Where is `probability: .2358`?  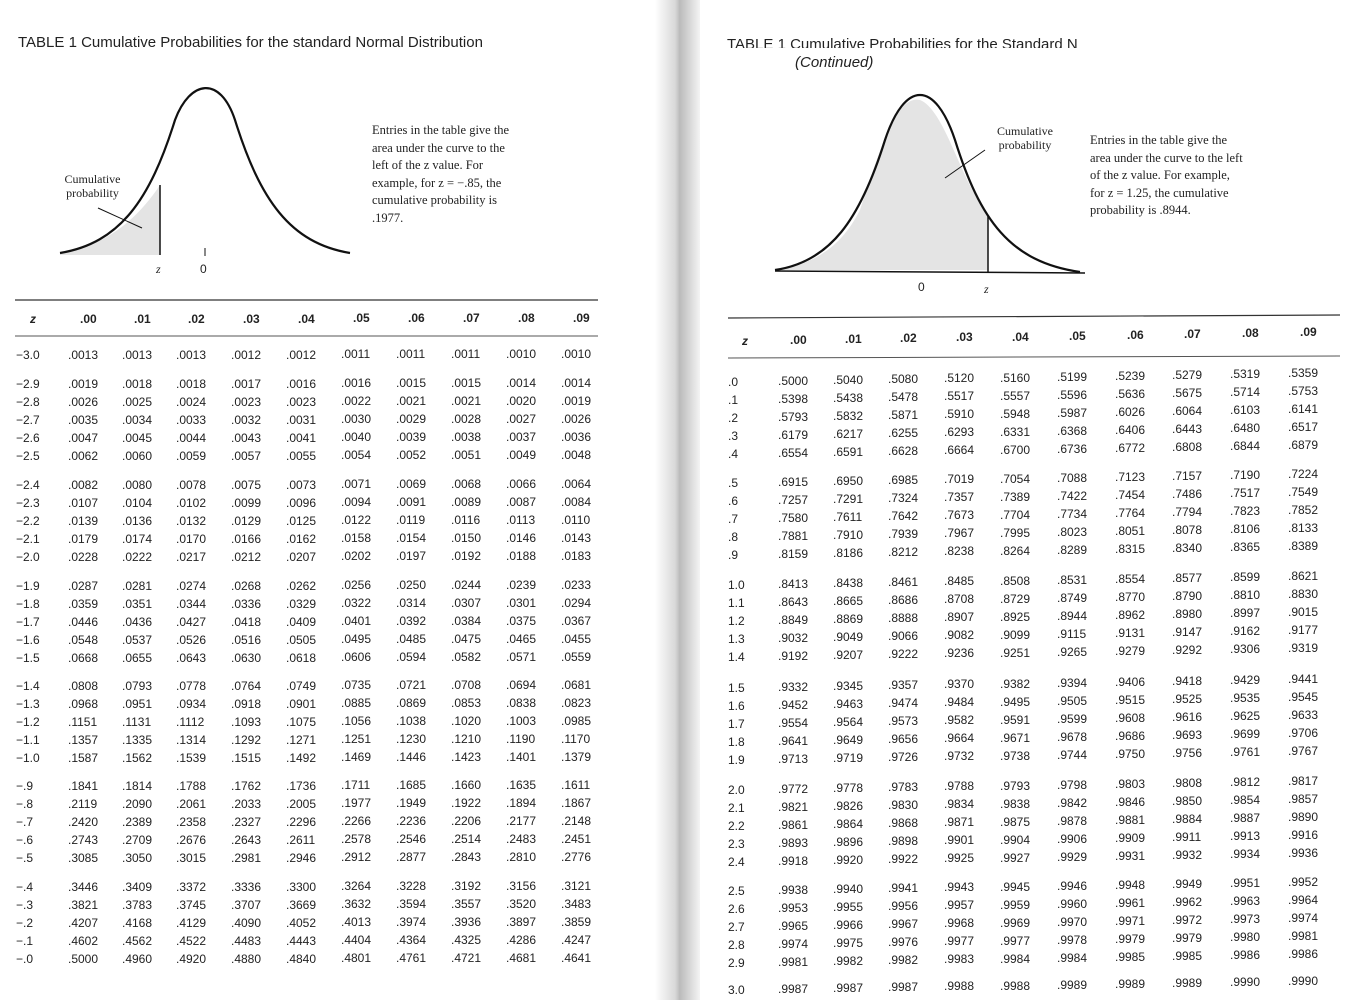
probability: .2358 is located at coordinates (191, 821).